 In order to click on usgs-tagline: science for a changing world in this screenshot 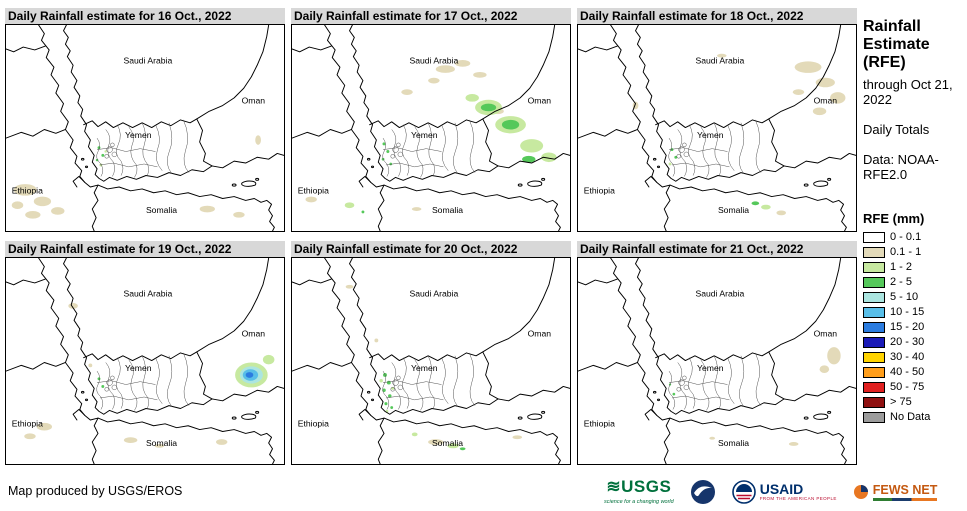, I will do `click(639, 502)`.